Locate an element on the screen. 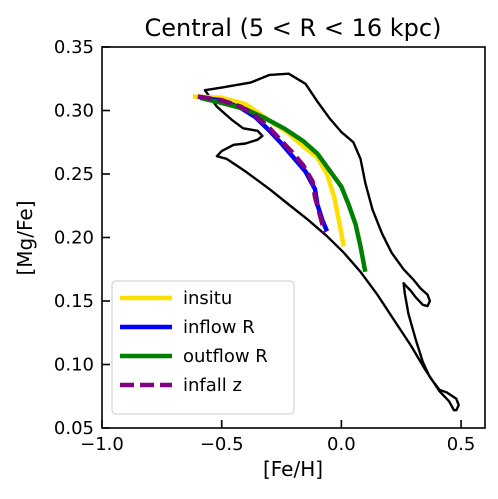  y-tick-label: 0.35 is located at coordinates (74, 47).